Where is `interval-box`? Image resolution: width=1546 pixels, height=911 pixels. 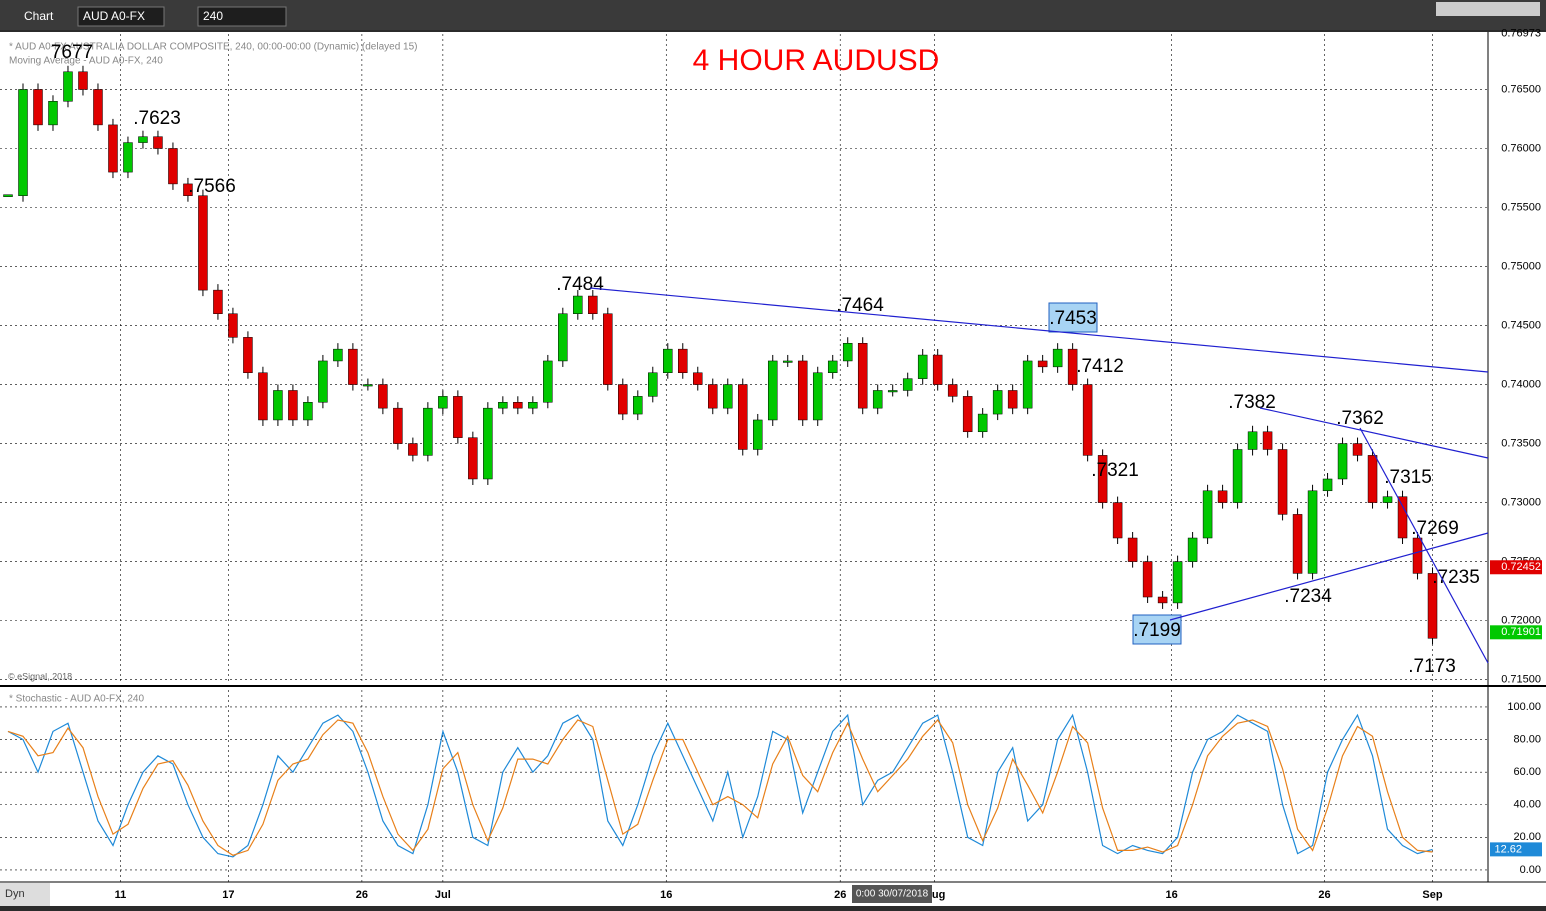
interval-box is located at coordinates (242, 16).